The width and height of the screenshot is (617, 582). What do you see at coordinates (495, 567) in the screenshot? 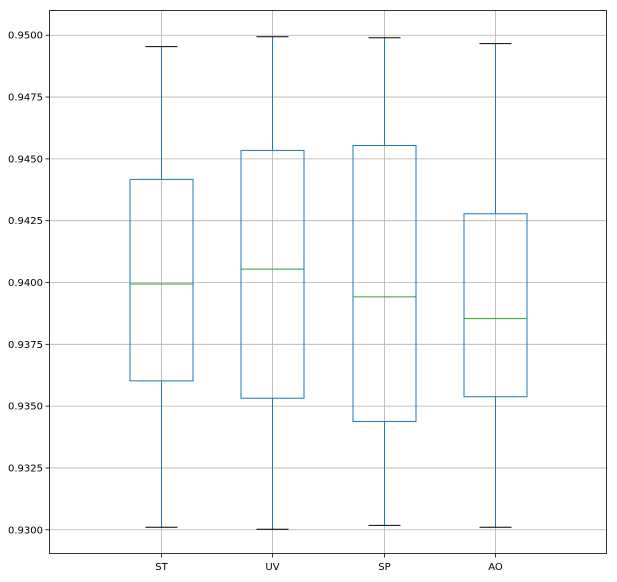
I see `x-tick-label: AO` at bounding box center [495, 567].